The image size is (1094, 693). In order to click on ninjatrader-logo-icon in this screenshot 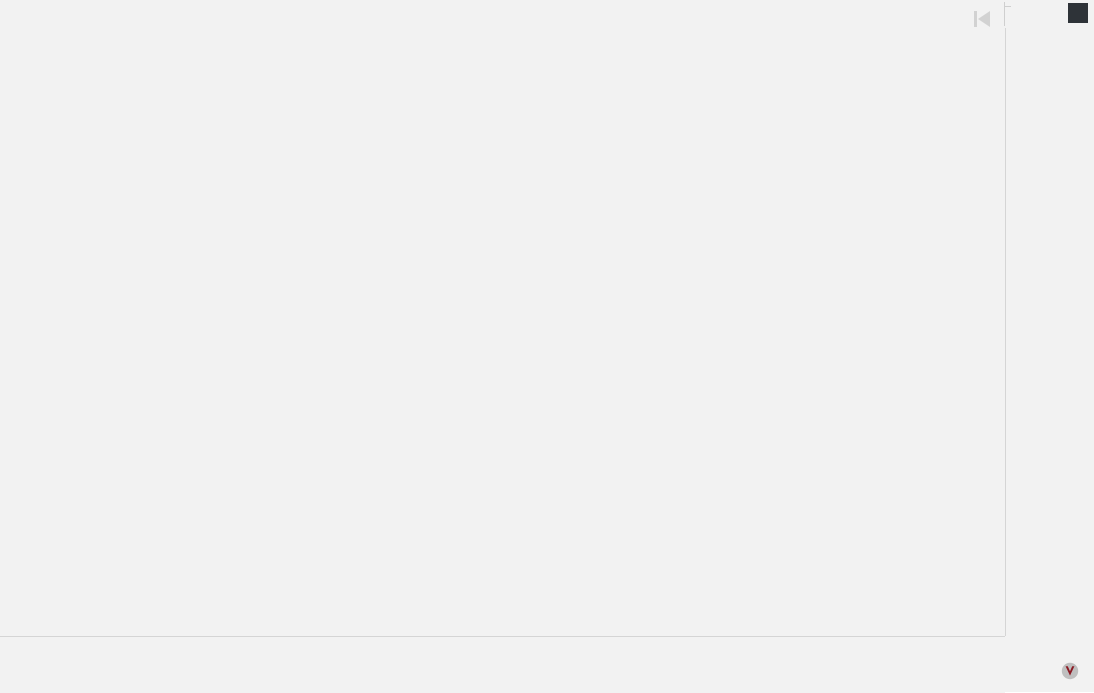, I will do `click(1070, 673)`.